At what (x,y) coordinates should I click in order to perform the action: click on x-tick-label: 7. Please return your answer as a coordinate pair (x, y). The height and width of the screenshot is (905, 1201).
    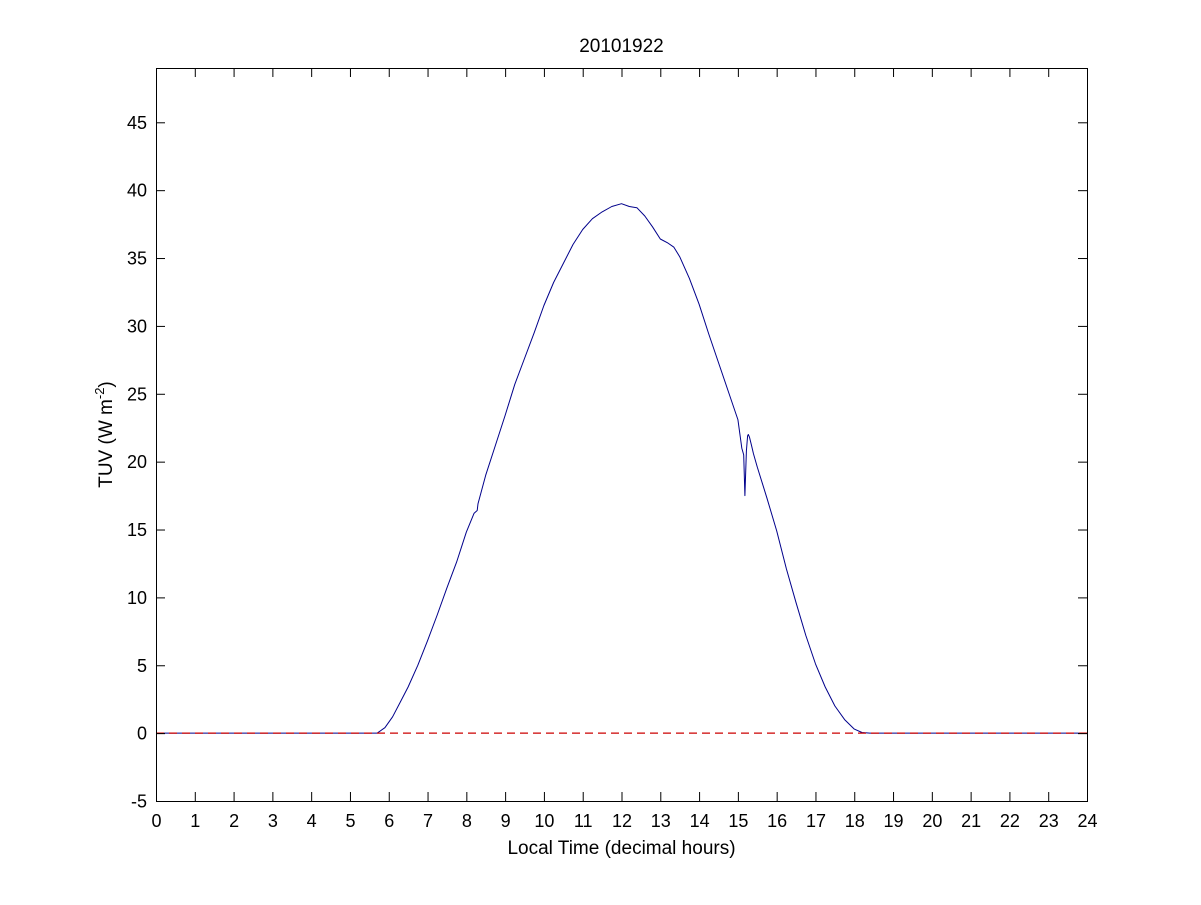
    Looking at the image, I should click on (428, 821).